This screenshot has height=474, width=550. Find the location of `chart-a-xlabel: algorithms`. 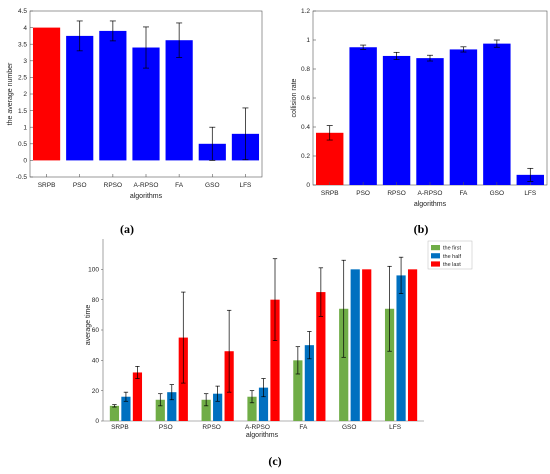

chart-a-xlabel: algorithms is located at coordinates (146, 196).